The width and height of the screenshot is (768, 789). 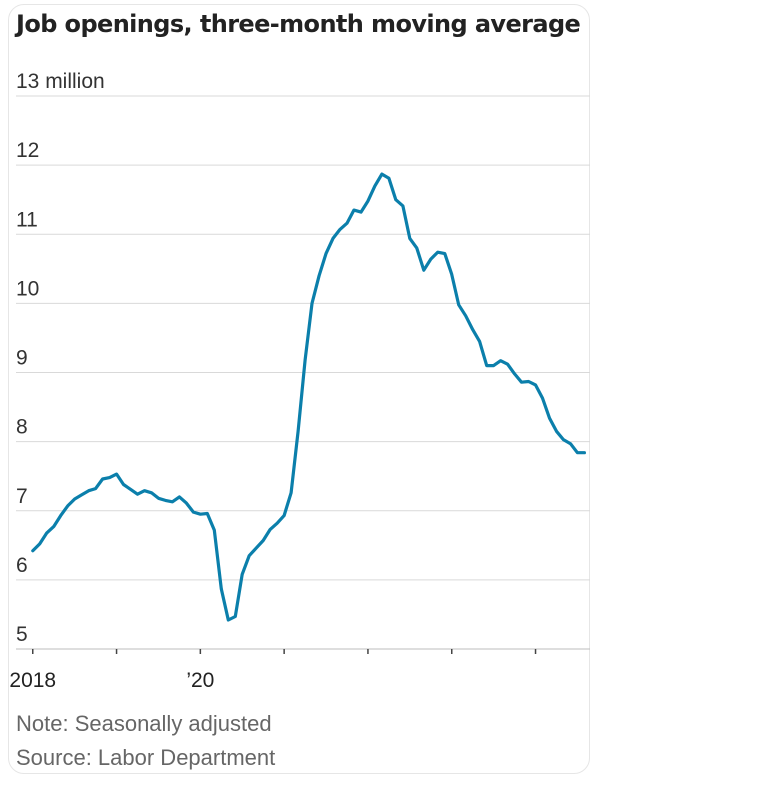 I want to click on x-tick-label: ’20, so click(x=200, y=680).